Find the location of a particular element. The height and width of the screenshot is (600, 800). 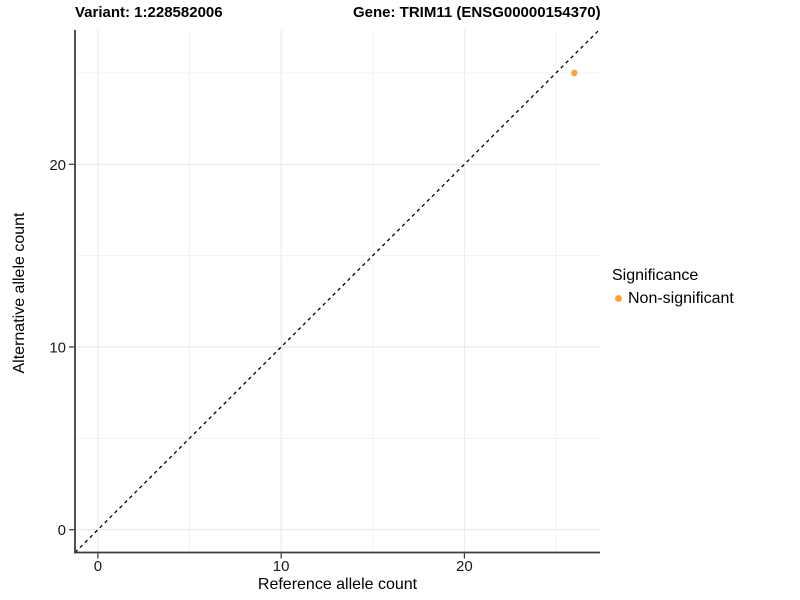

x-tick-label: 10 is located at coordinates (281, 566).